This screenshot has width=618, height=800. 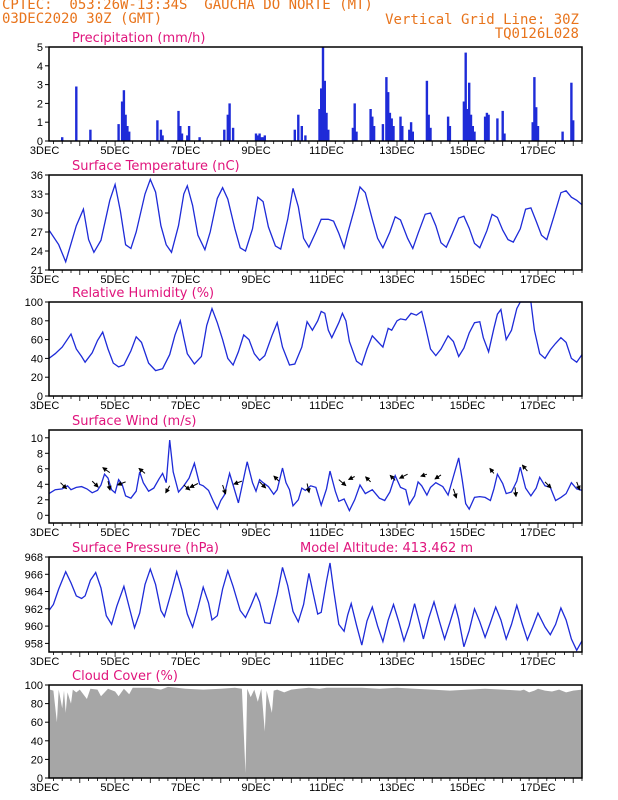 What do you see at coordinates (40, 454) in the screenshot?
I see `y-tick-label: 8` at bounding box center [40, 454].